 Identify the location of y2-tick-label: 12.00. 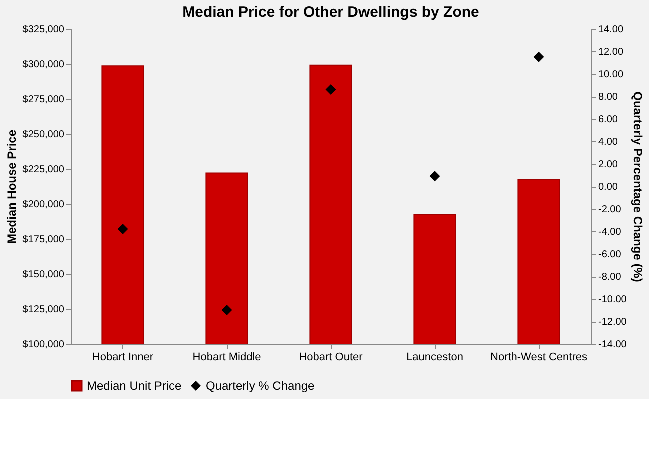
(611, 52).